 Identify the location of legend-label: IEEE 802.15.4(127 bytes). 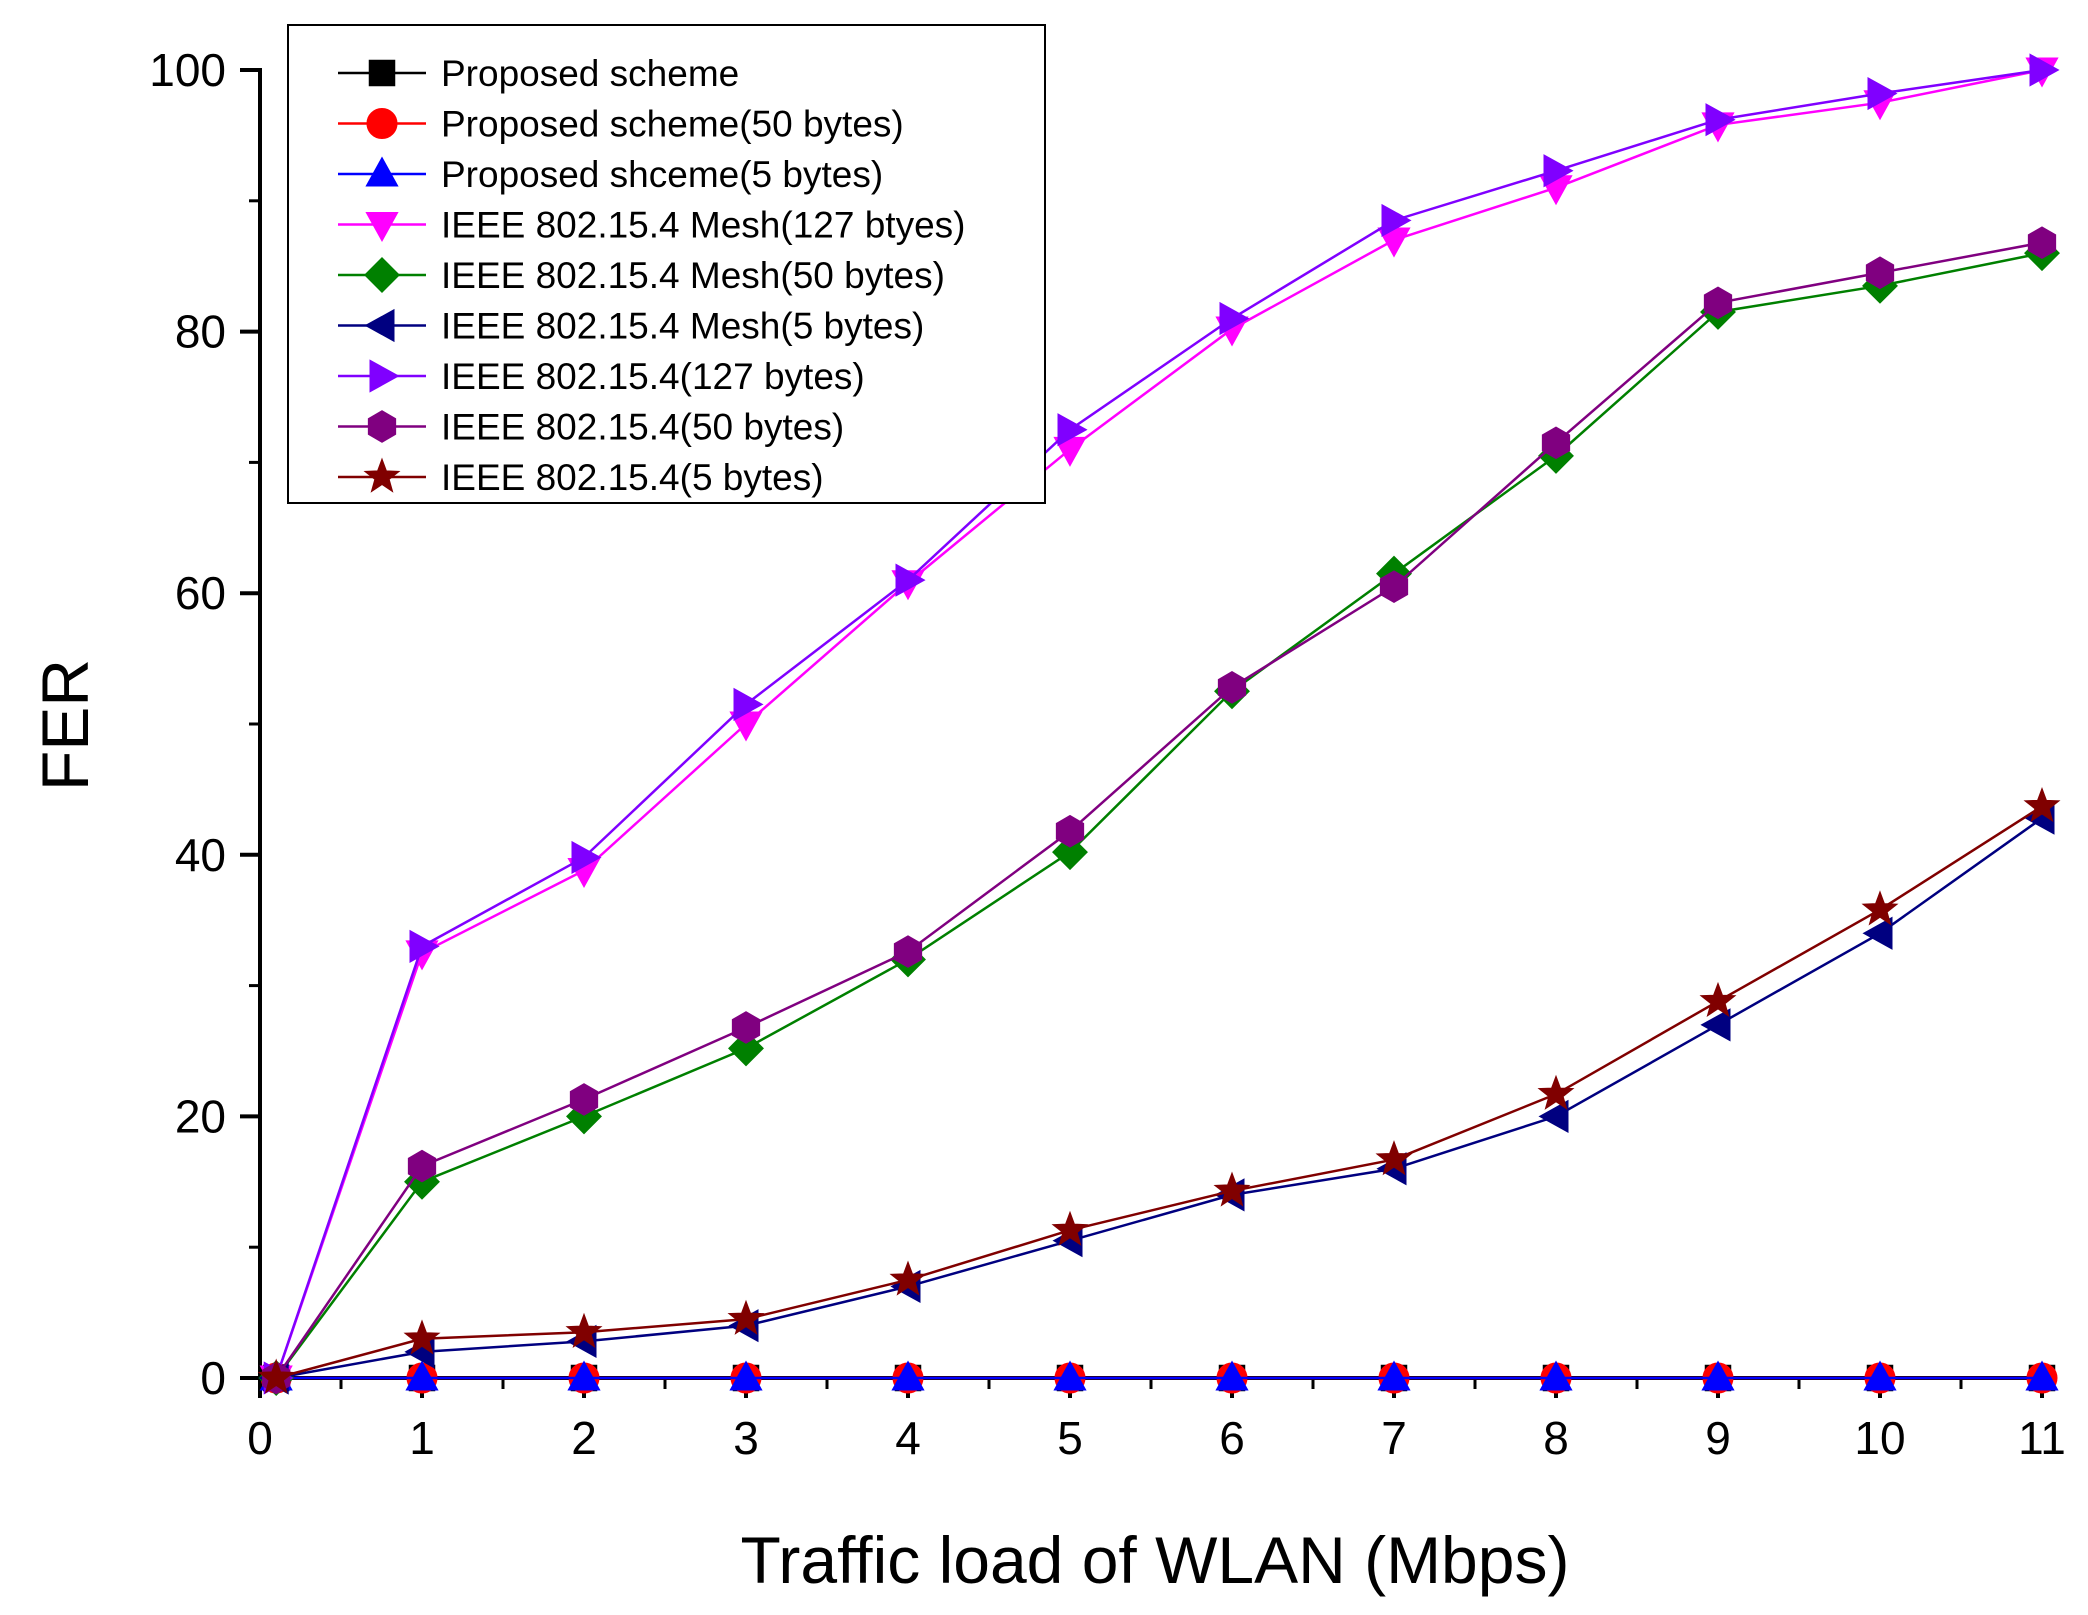
(653, 376).